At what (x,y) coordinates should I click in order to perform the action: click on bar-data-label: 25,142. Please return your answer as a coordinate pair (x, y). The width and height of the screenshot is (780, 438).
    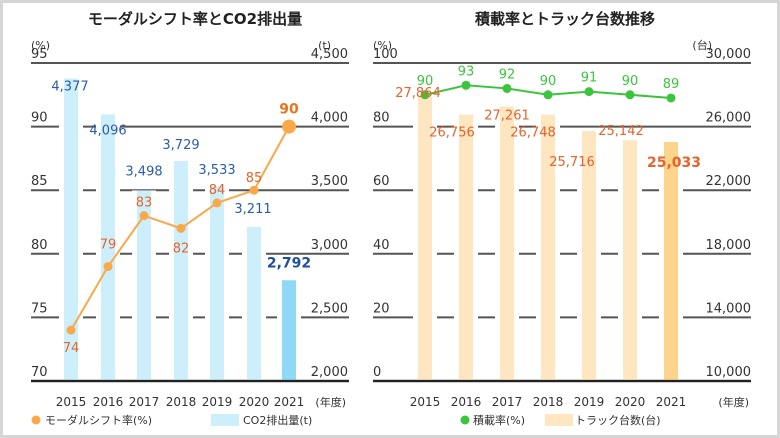
    Looking at the image, I should click on (621, 131).